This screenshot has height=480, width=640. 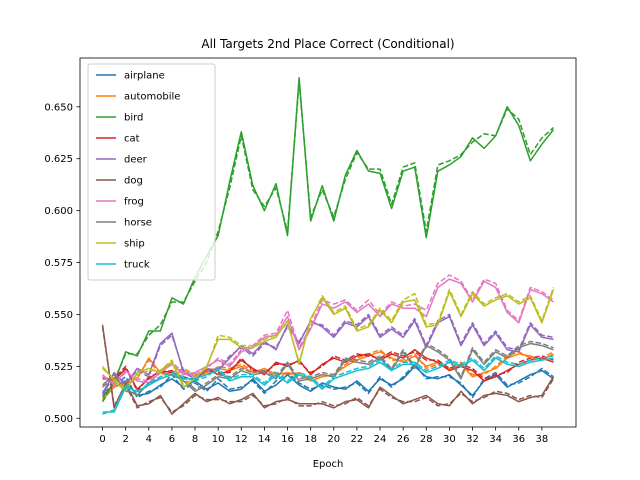 What do you see at coordinates (287, 439) in the screenshot?
I see `x-tick-label: 16` at bounding box center [287, 439].